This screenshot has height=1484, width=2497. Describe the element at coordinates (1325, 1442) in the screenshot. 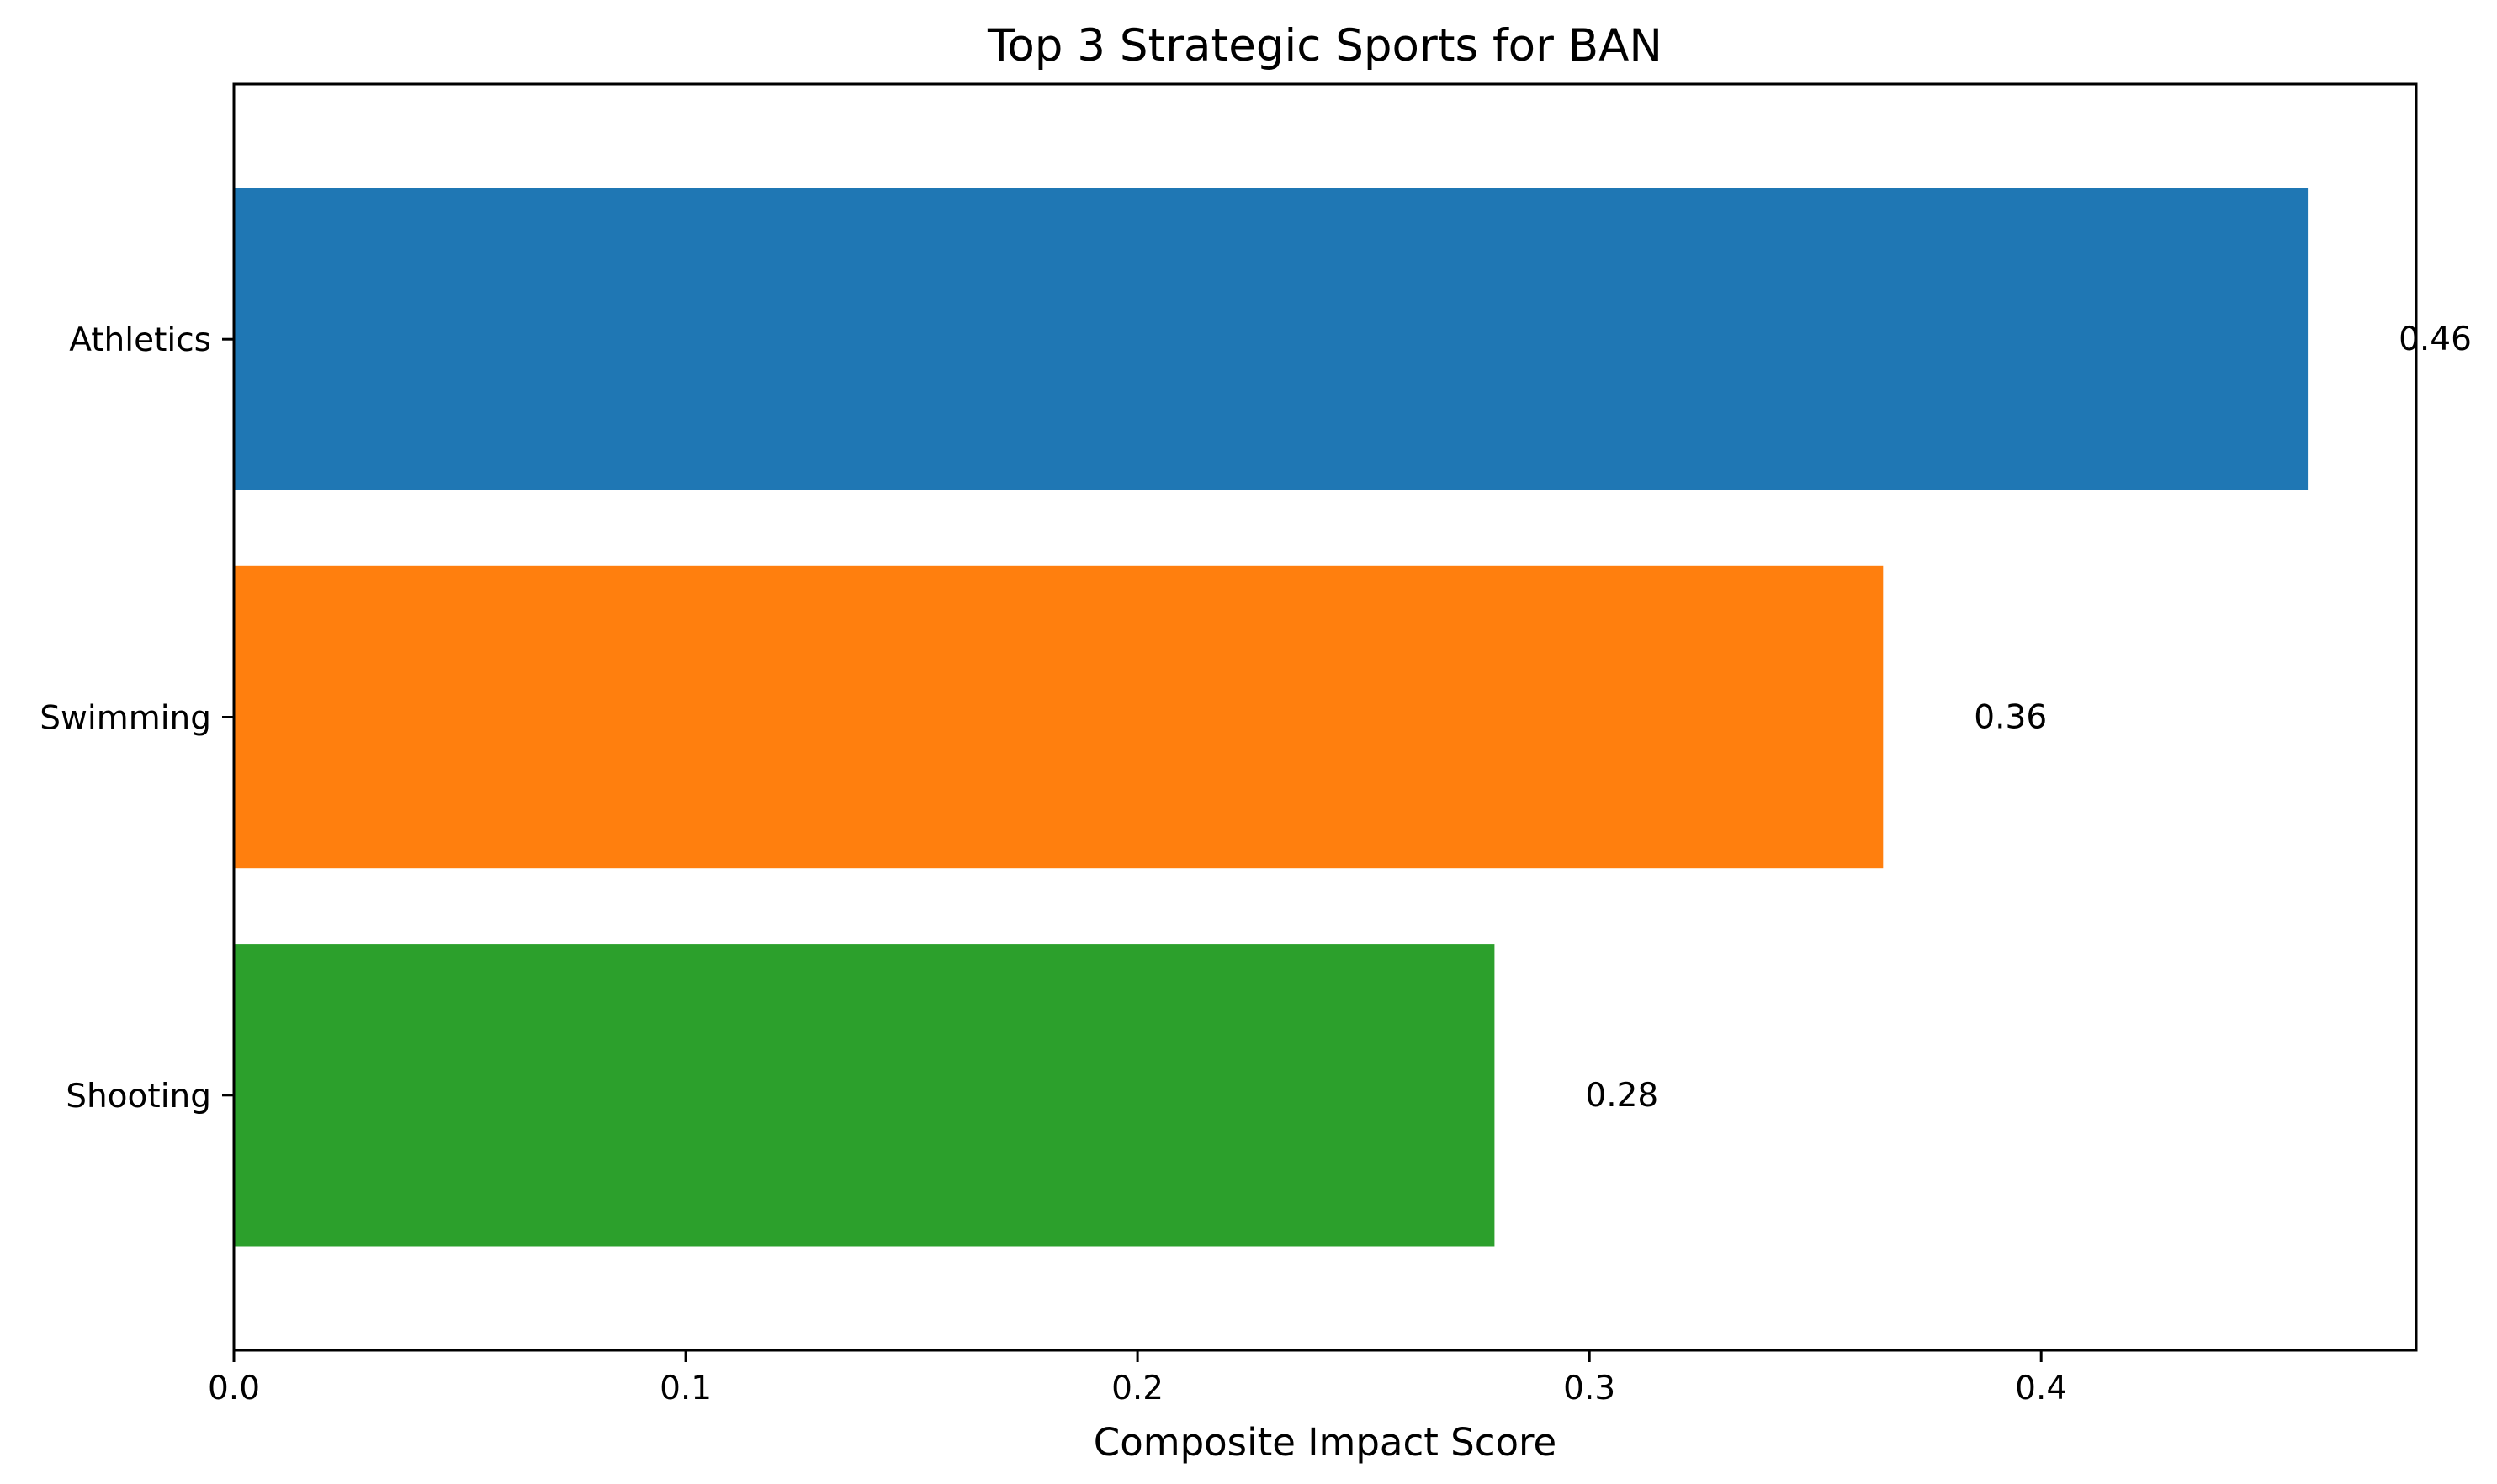

I see `x-axis-label: Composite Impact Score` at that location.